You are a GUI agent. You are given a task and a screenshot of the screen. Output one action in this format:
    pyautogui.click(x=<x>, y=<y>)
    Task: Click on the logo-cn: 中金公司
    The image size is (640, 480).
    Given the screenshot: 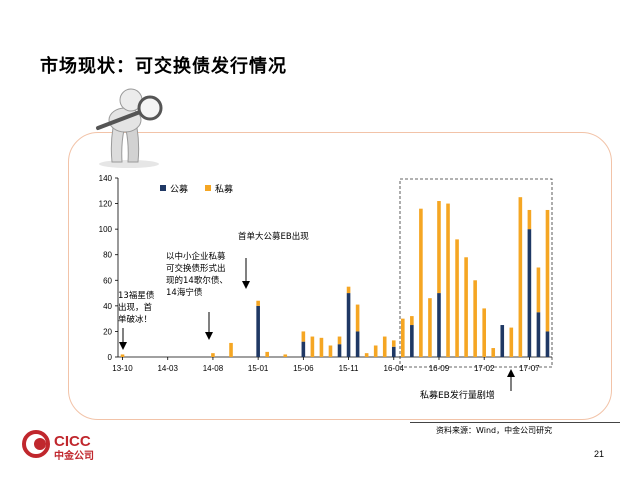 What is the action you would take?
    pyautogui.click(x=74, y=455)
    